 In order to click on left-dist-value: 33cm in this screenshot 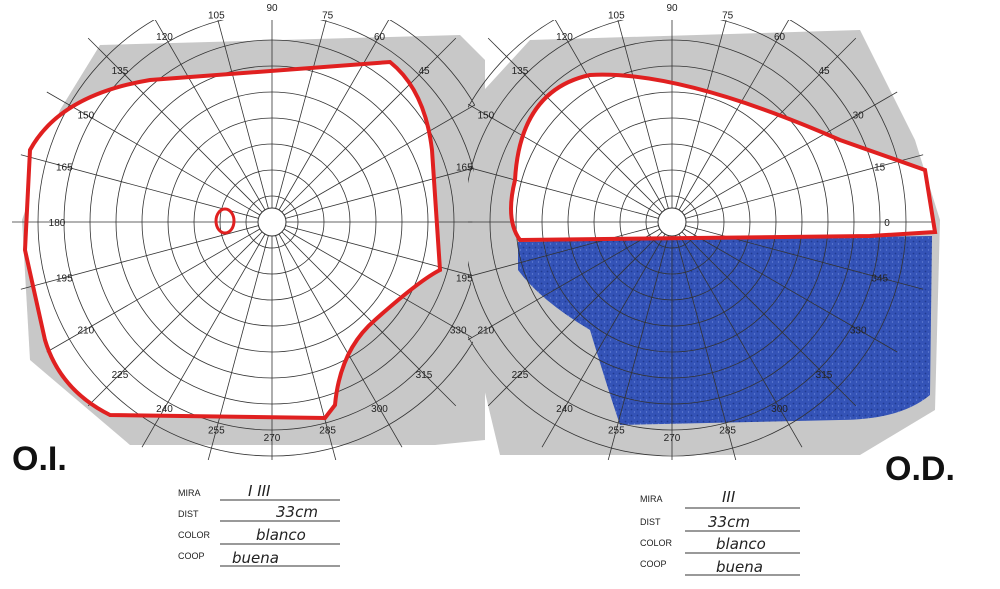, I will do `click(297, 512)`.